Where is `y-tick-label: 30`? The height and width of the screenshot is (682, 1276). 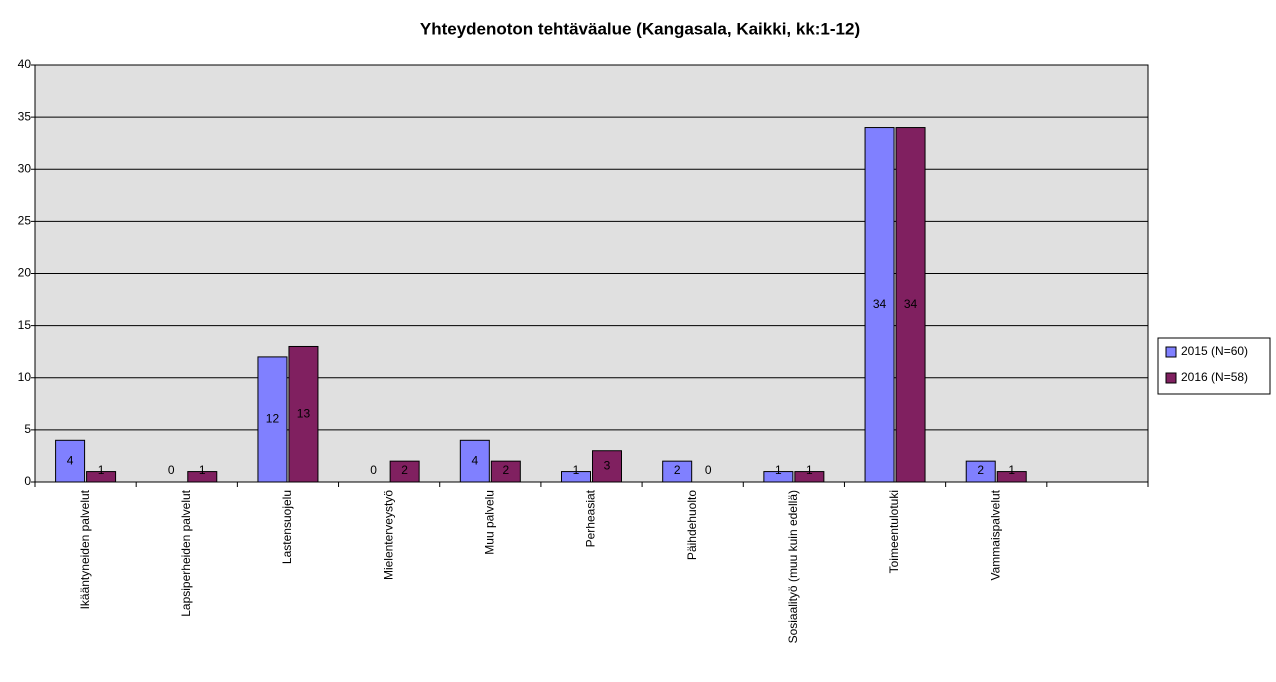 y-tick-label: 30 is located at coordinates (25, 168).